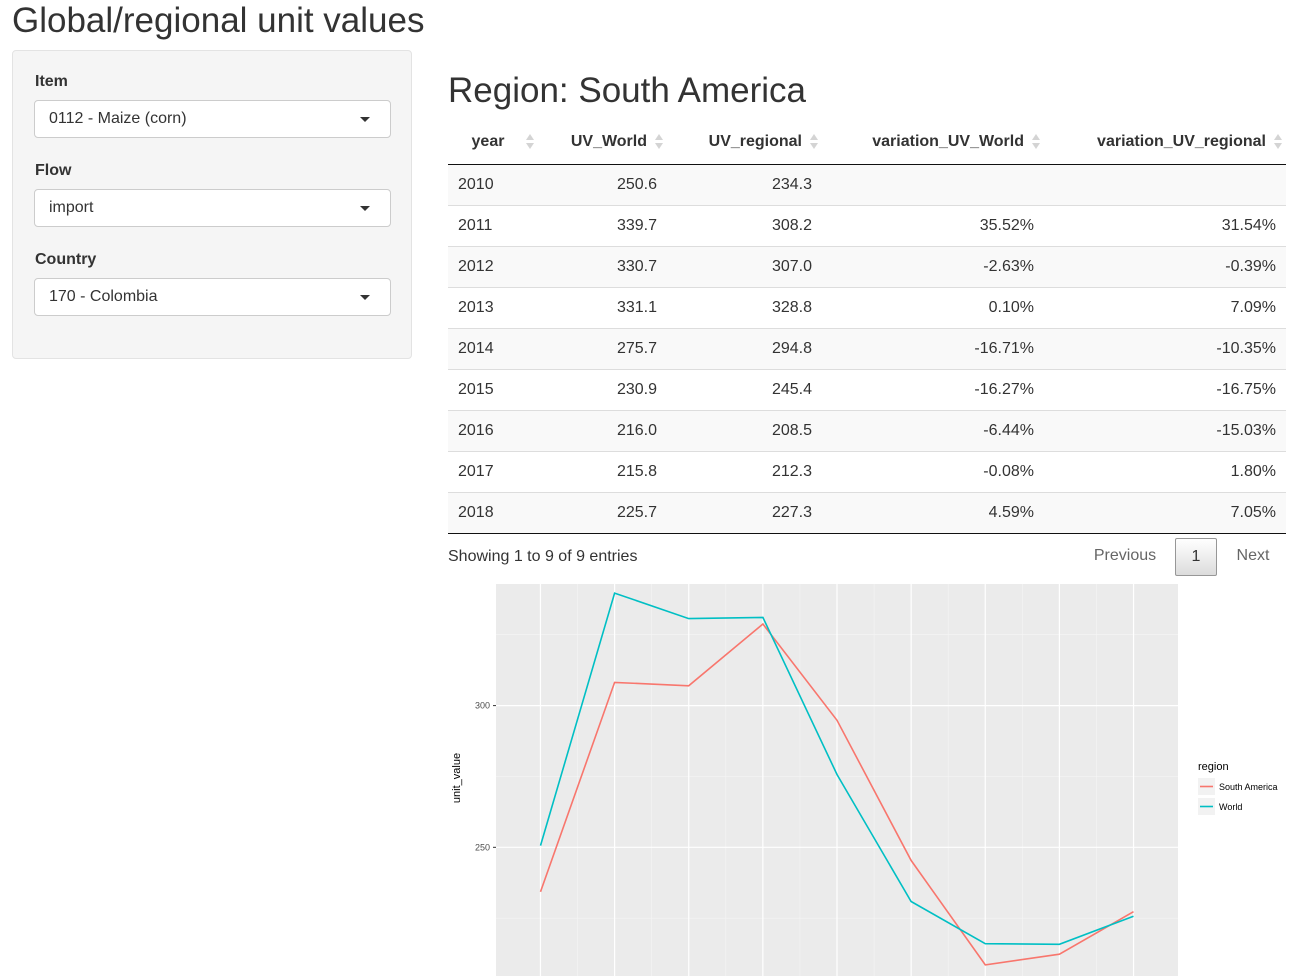 The height and width of the screenshot is (976, 1295). What do you see at coordinates (602, 512) in the screenshot?
I see `cell-uv-world: 225.7` at bounding box center [602, 512].